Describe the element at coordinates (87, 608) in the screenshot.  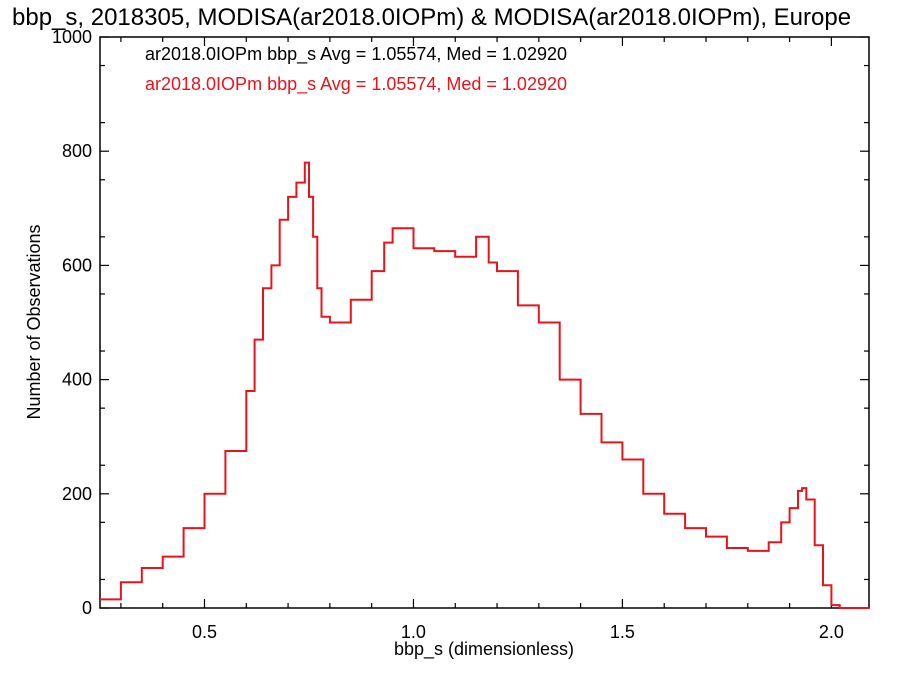
I see `y-tick-label: 0` at that location.